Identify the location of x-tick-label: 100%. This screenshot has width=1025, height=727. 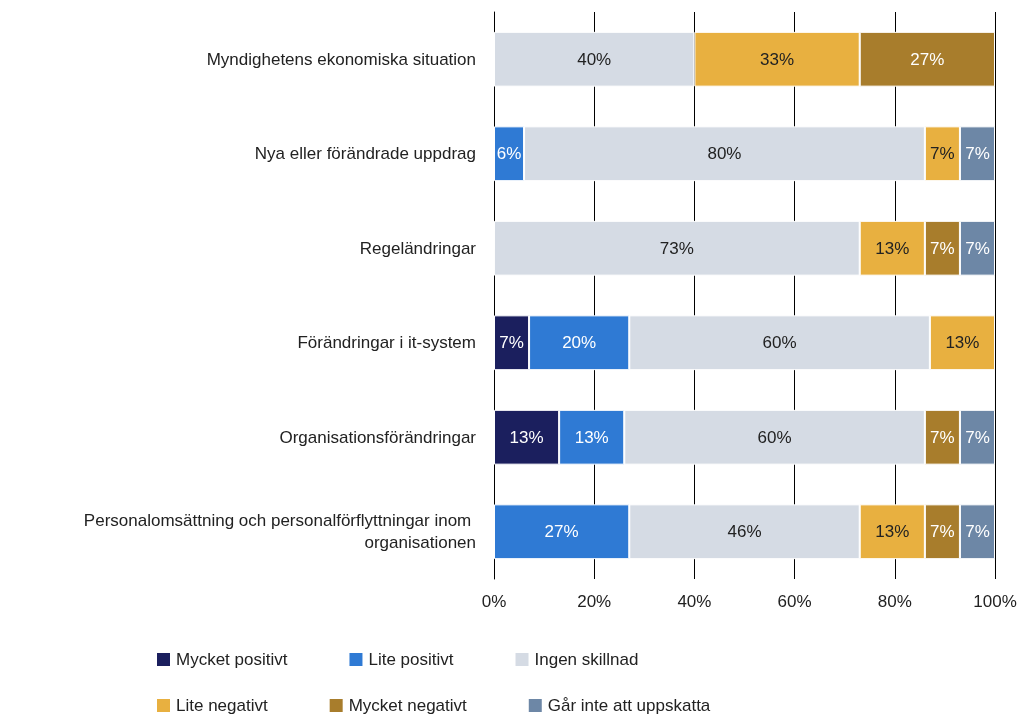
(995, 601).